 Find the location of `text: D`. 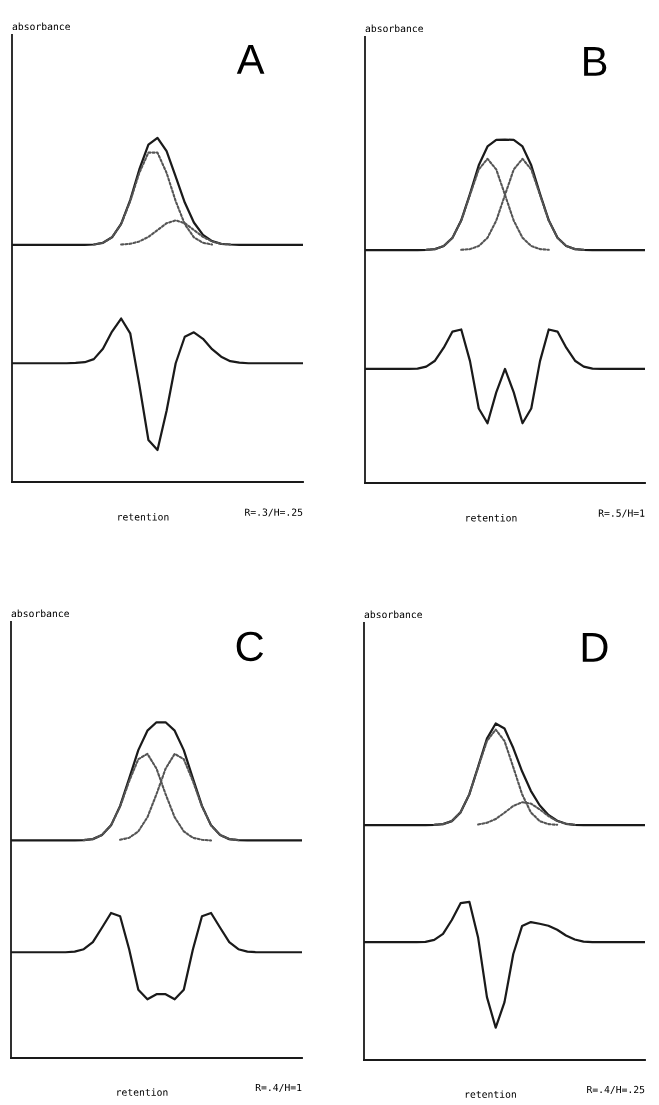

text: D is located at coordinates (595, 647).